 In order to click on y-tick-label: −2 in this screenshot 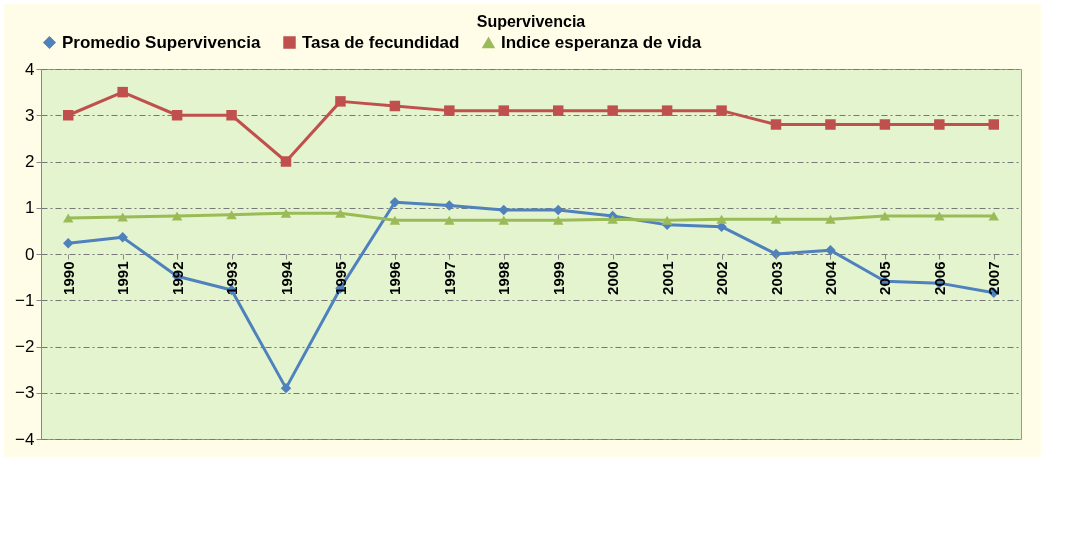, I will do `click(25, 346)`.